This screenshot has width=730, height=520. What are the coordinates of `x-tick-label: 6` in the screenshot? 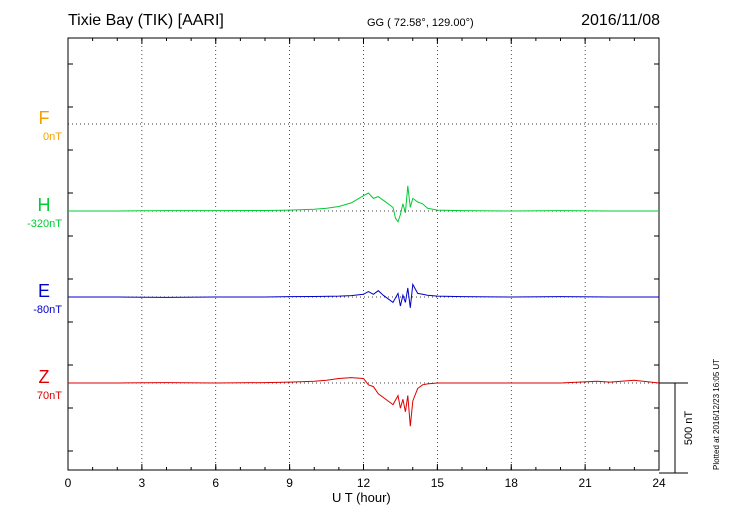 It's located at (215, 483).